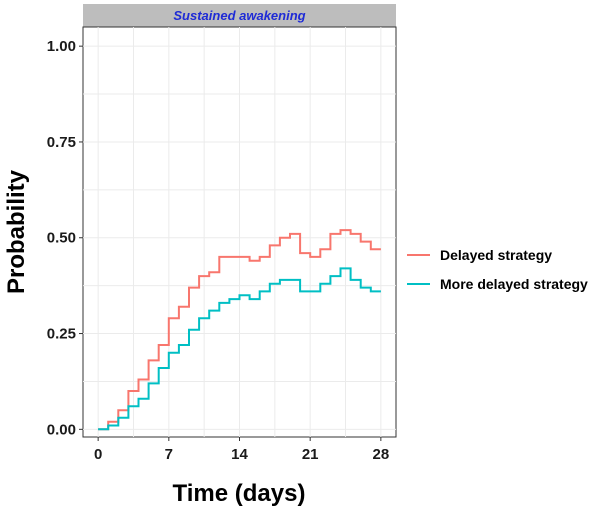 The height and width of the screenshot is (508, 597). What do you see at coordinates (496, 255) in the screenshot?
I see `legend-label-1: Delayed strategy` at bounding box center [496, 255].